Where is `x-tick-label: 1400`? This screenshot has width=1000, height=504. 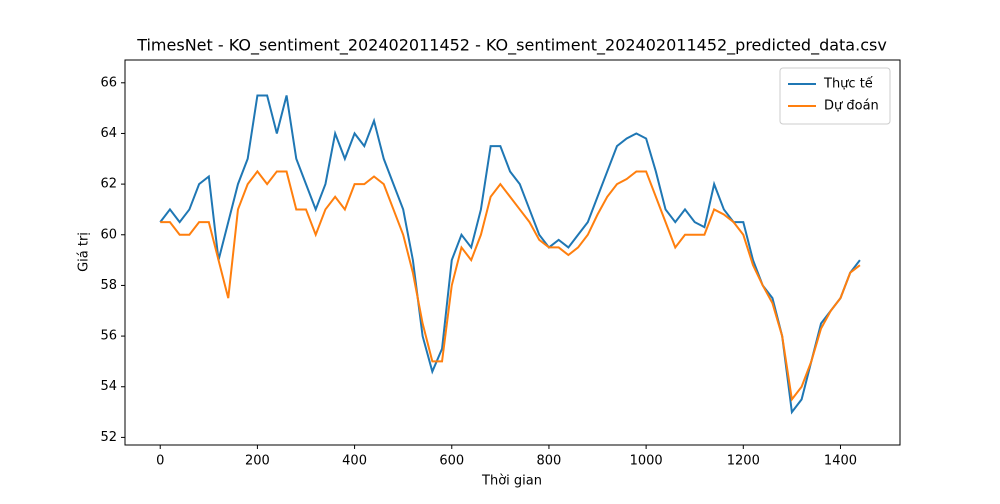
x-tick-label: 1400 is located at coordinates (840, 461).